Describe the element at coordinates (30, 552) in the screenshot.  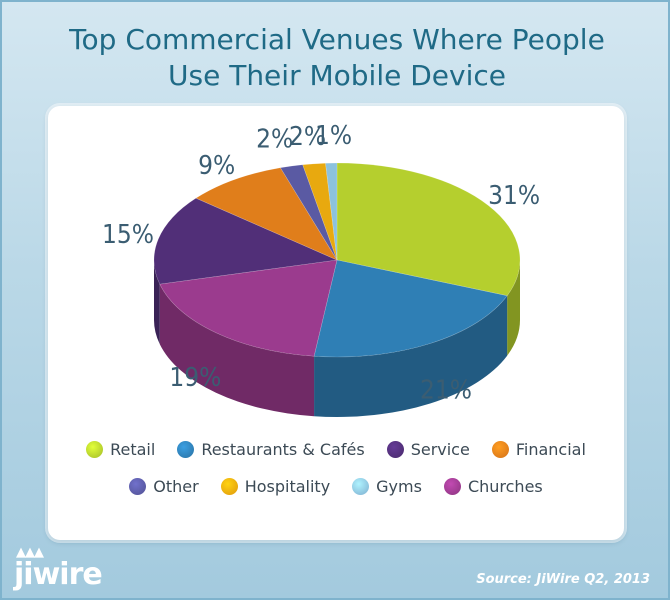
I see `logo-wifi-icon: ▲▲▲` at that location.